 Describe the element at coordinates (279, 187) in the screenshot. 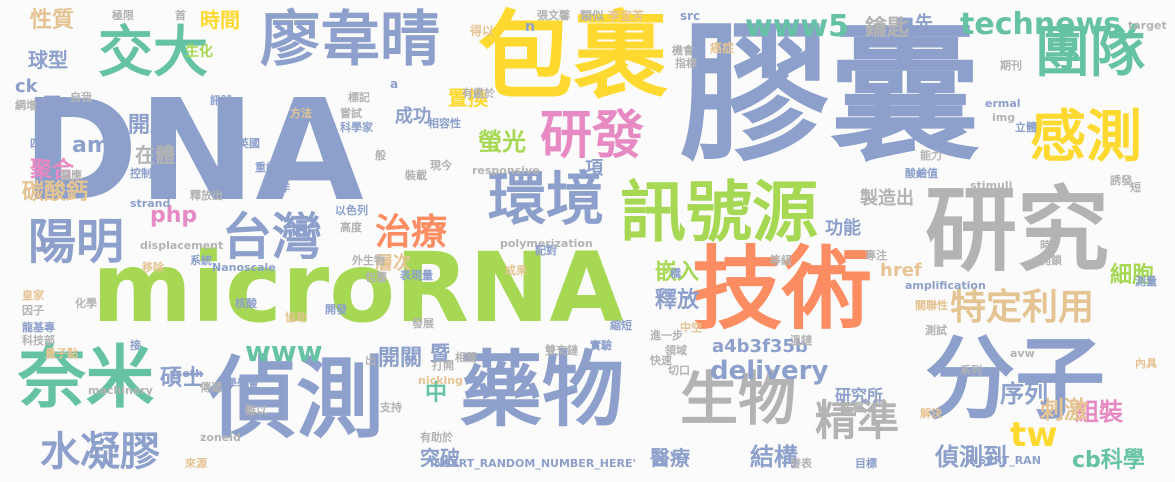

I see `word: 合作` at that location.